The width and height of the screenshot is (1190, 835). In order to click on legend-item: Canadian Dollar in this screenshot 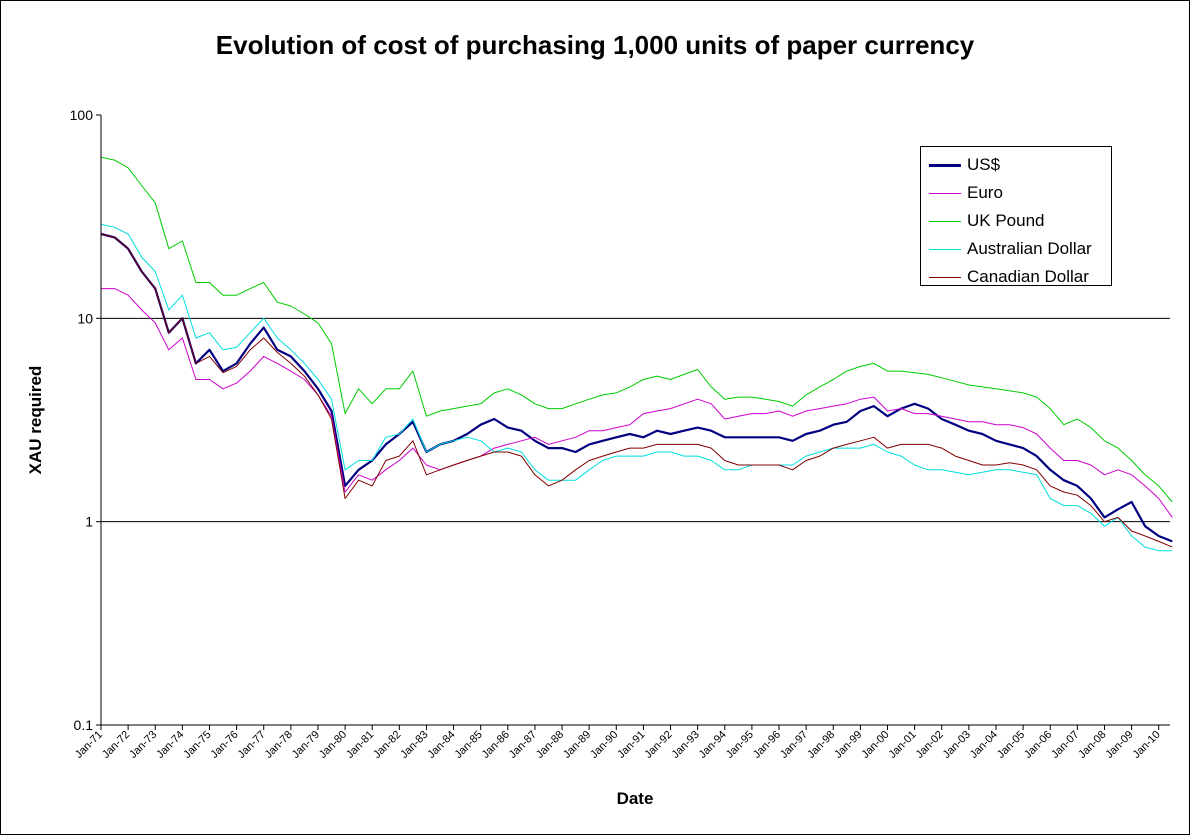, I will do `click(1016, 277)`.